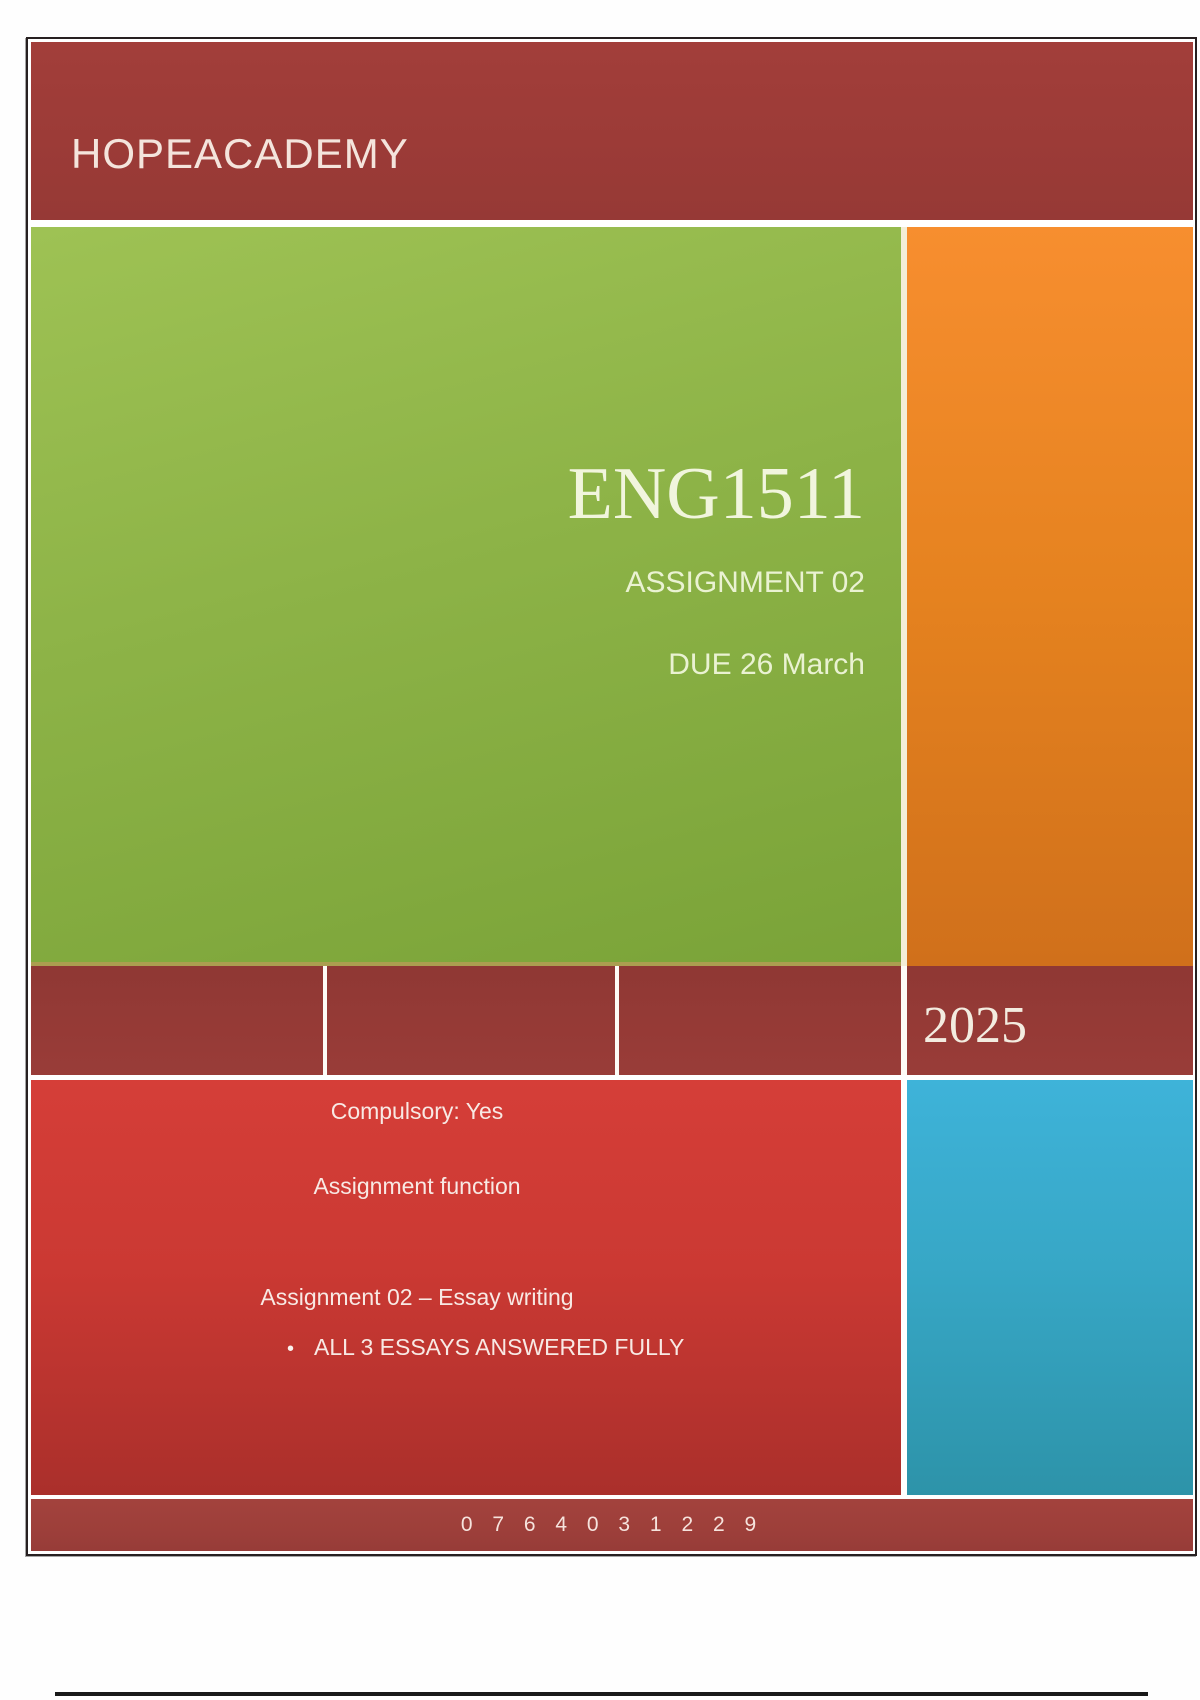  What do you see at coordinates (612, 1020) in the screenshot?
I see `year-band: 2025` at bounding box center [612, 1020].